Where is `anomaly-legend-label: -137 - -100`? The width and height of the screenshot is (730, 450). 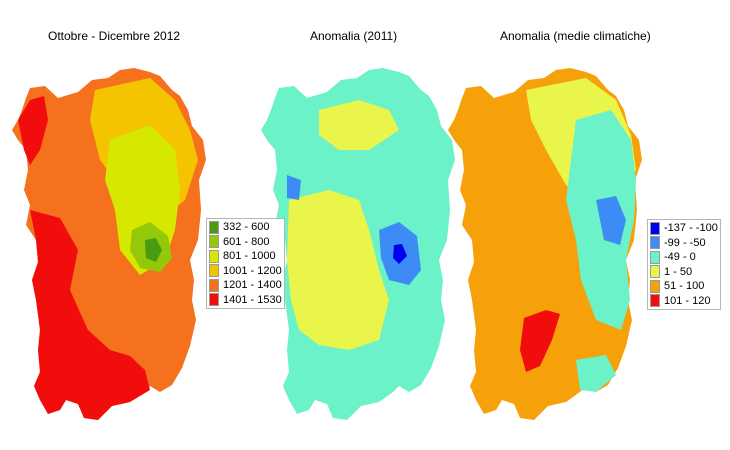 anomaly-legend-label: -137 - -100 is located at coordinates (691, 228).